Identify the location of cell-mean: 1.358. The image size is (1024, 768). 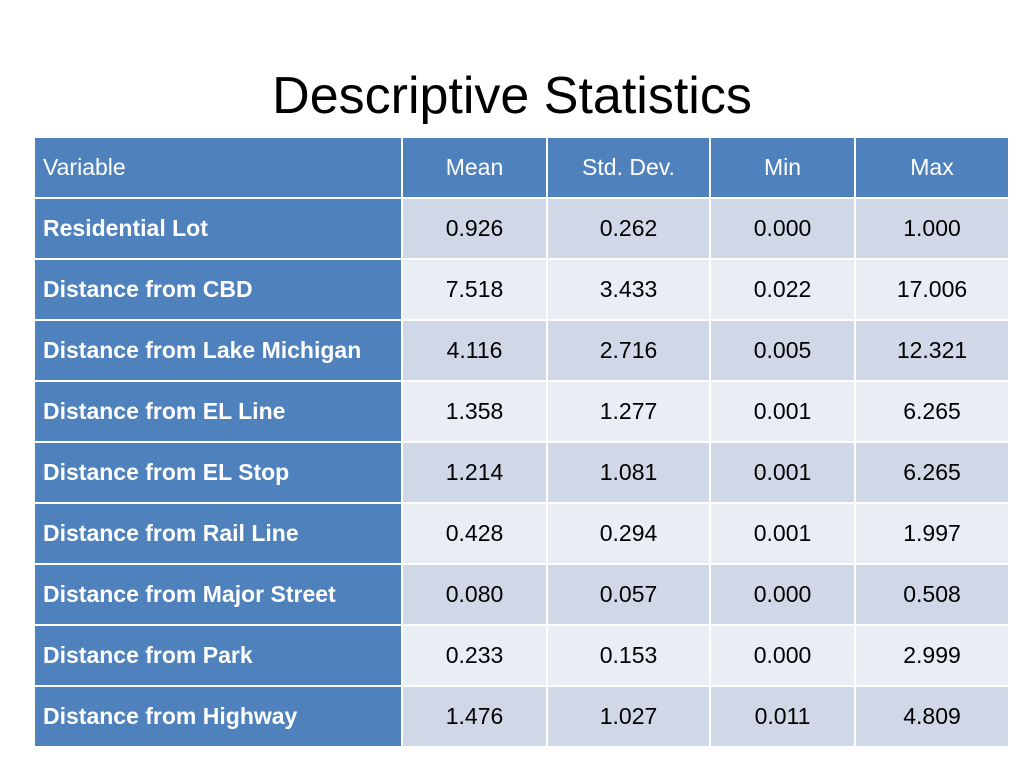
(474, 411).